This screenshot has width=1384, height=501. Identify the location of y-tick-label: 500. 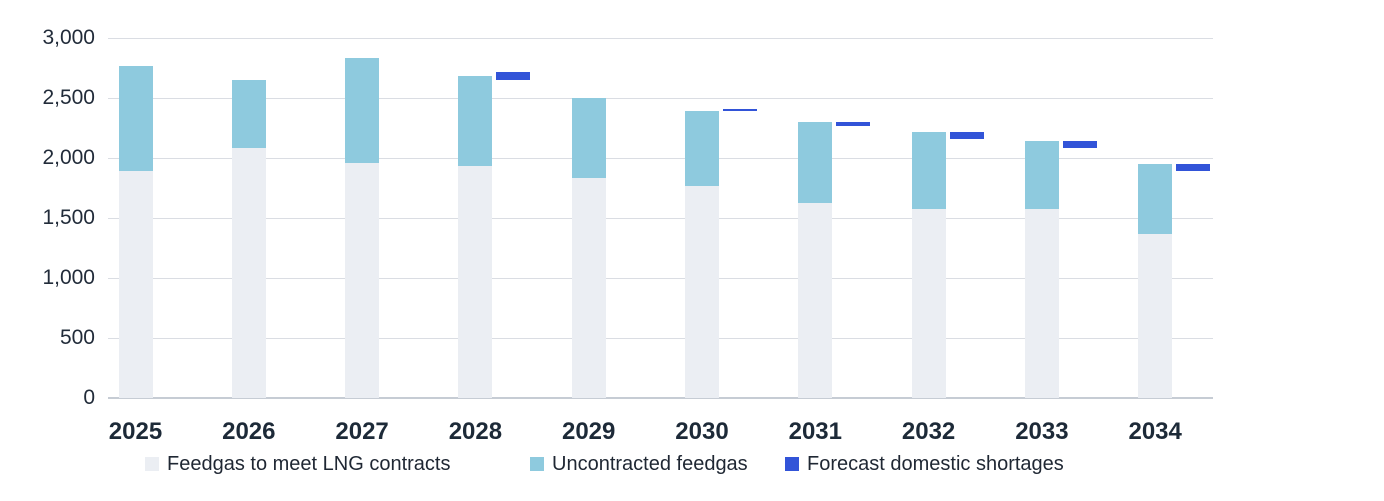
(77, 337).